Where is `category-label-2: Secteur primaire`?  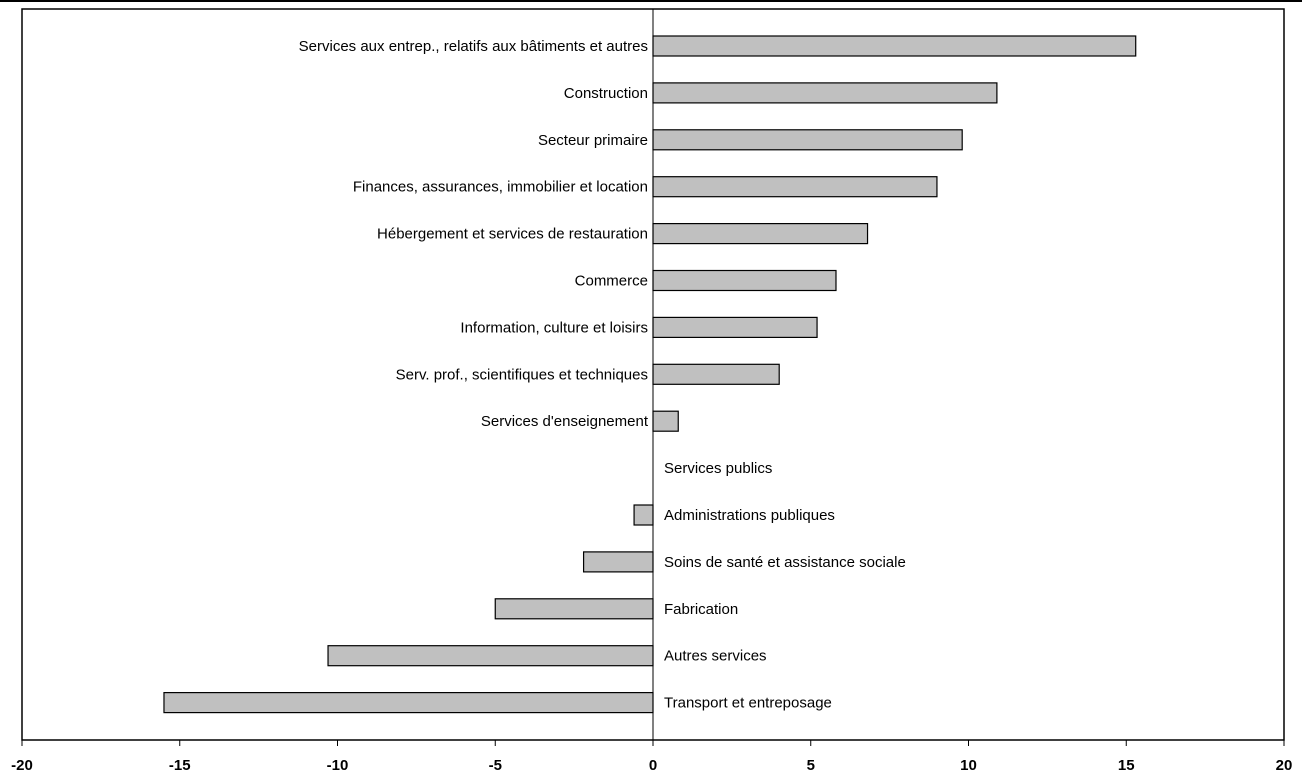
category-label-2: Secteur primaire is located at coordinates (593, 140).